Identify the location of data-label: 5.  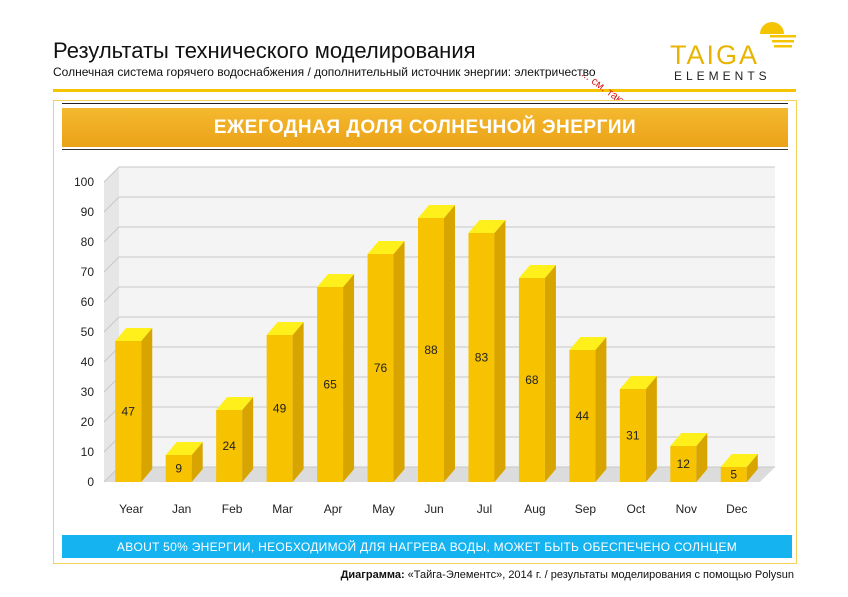
(733, 475).